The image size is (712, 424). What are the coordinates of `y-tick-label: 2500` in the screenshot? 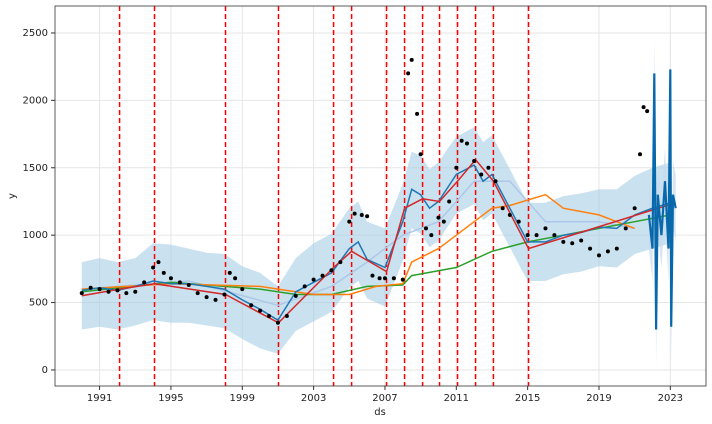 It's located at (35, 33).